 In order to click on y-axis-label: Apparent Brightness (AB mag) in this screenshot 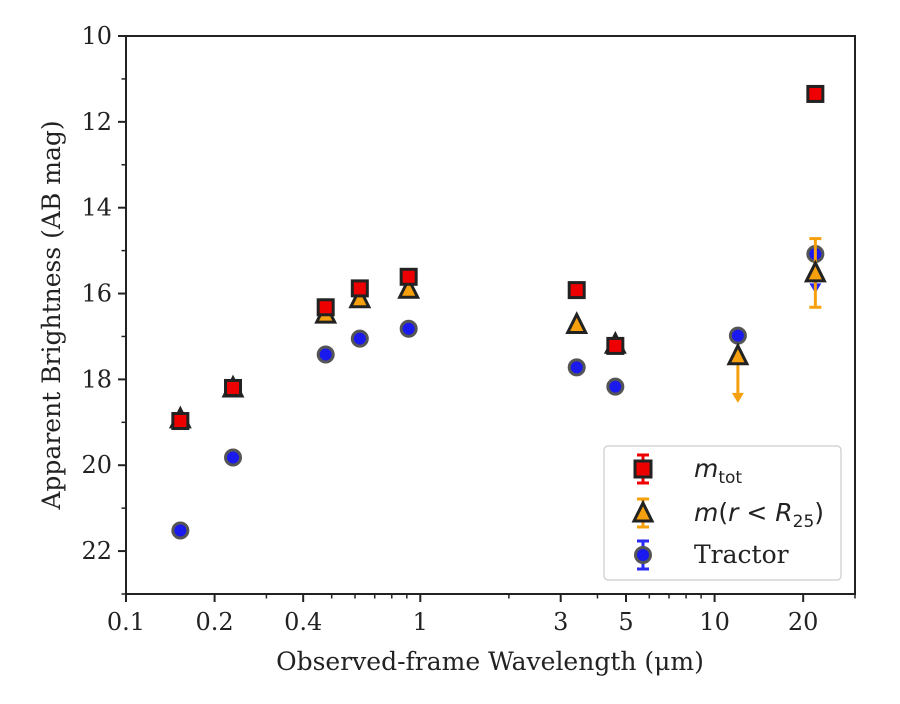, I will do `click(51, 315)`.